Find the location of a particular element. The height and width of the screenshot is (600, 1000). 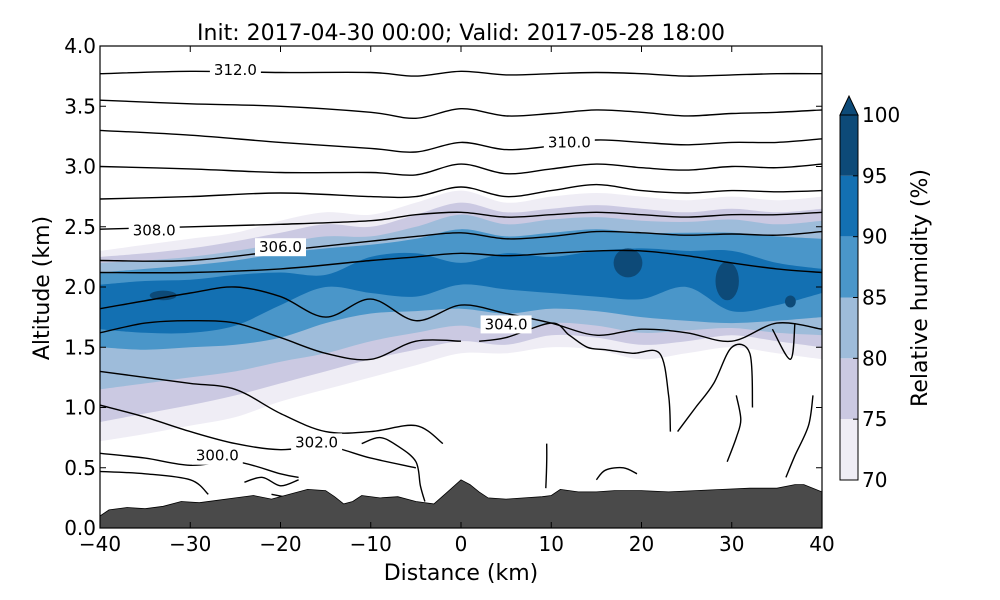

y-tick-label: 0.0 is located at coordinates (80, 528).